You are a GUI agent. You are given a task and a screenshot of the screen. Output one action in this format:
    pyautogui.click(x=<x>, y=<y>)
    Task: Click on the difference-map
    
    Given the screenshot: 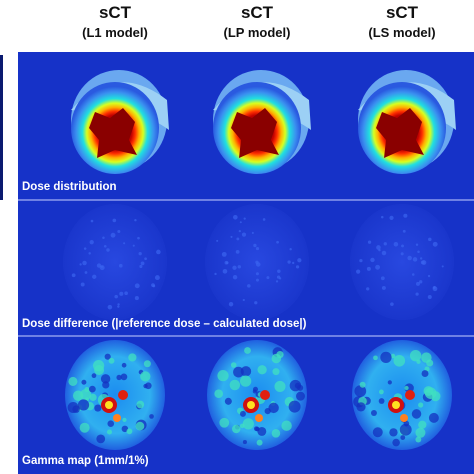 What is the action you would take?
    pyautogui.click(x=115, y=262)
    